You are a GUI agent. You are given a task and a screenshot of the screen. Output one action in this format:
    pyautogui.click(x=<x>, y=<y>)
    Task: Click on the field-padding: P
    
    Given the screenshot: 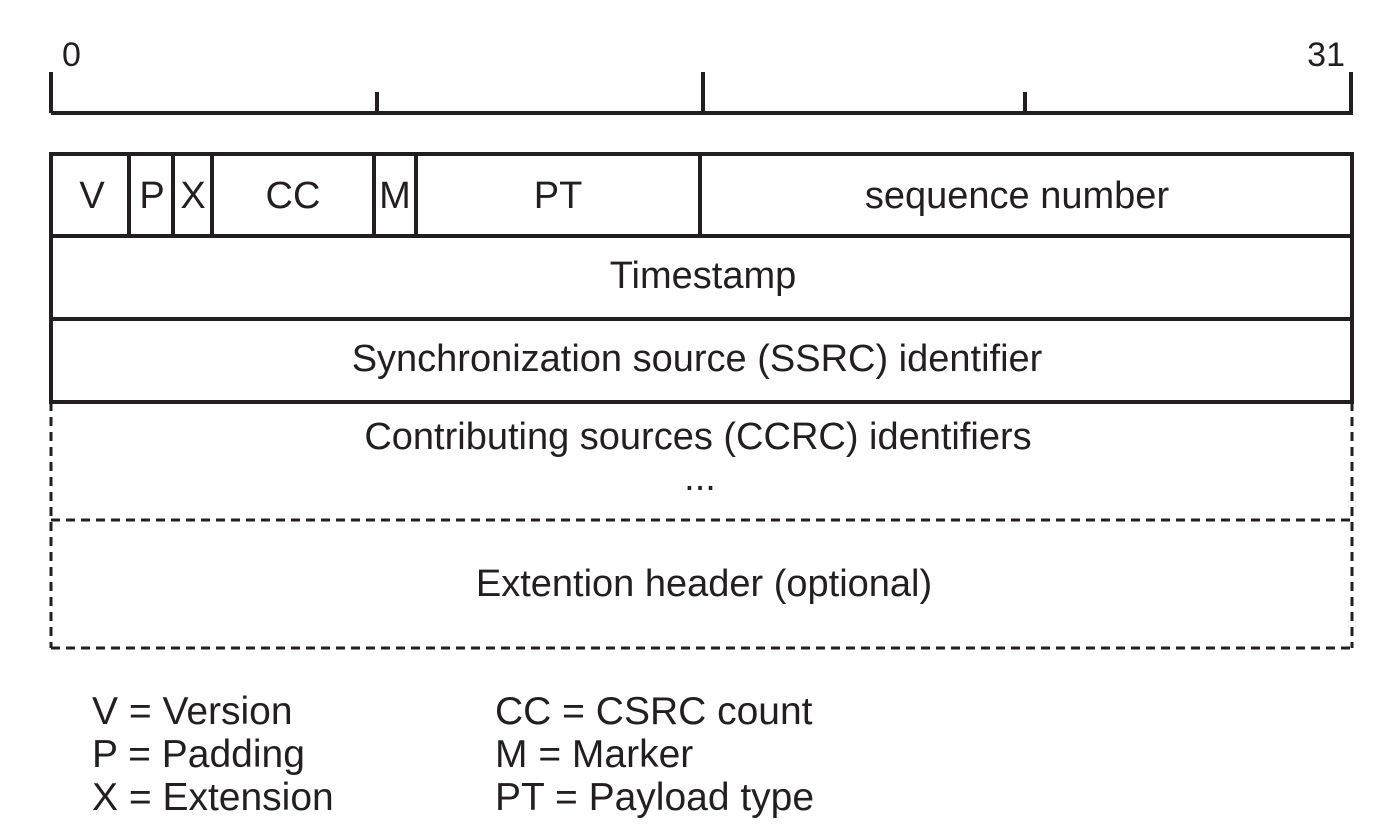 What is the action you would take?
    pyautogui.click(x=151, y=196)
    